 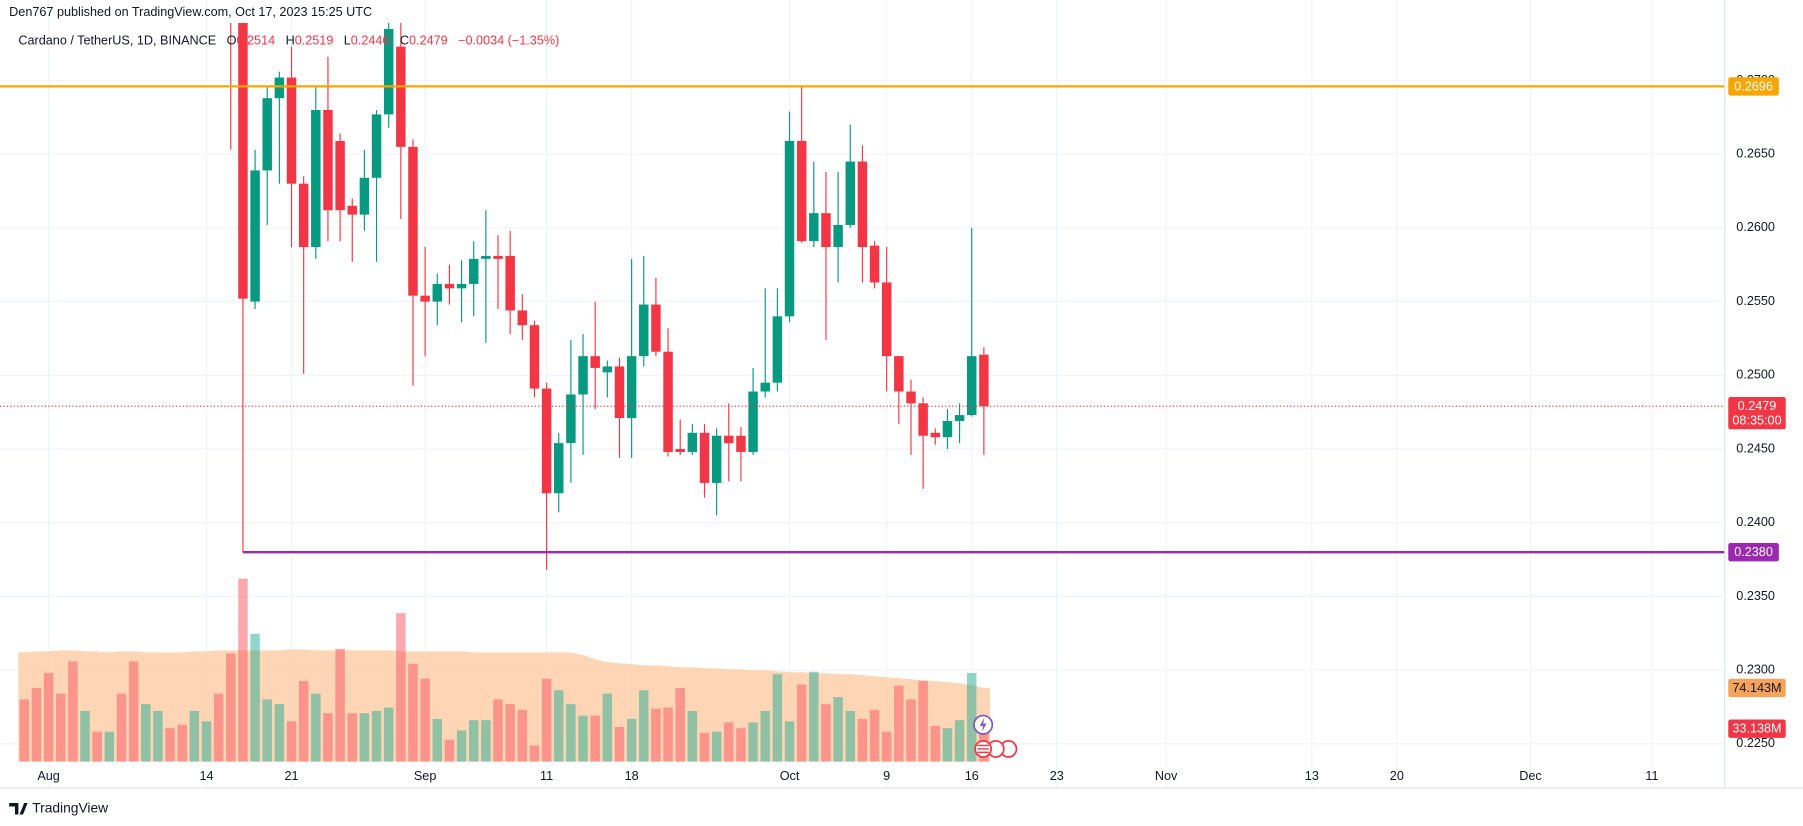 I want to click on volume-ma-area, so click(x=504, y=705).